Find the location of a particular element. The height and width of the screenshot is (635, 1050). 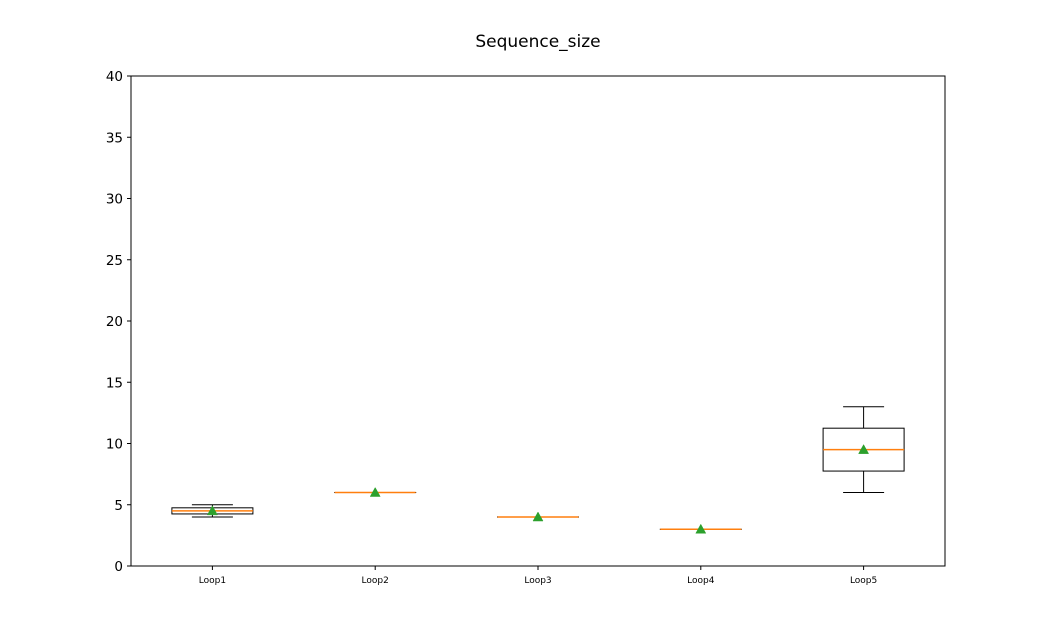

chart-title: Sequence_size is located at coordinates (537, 42).